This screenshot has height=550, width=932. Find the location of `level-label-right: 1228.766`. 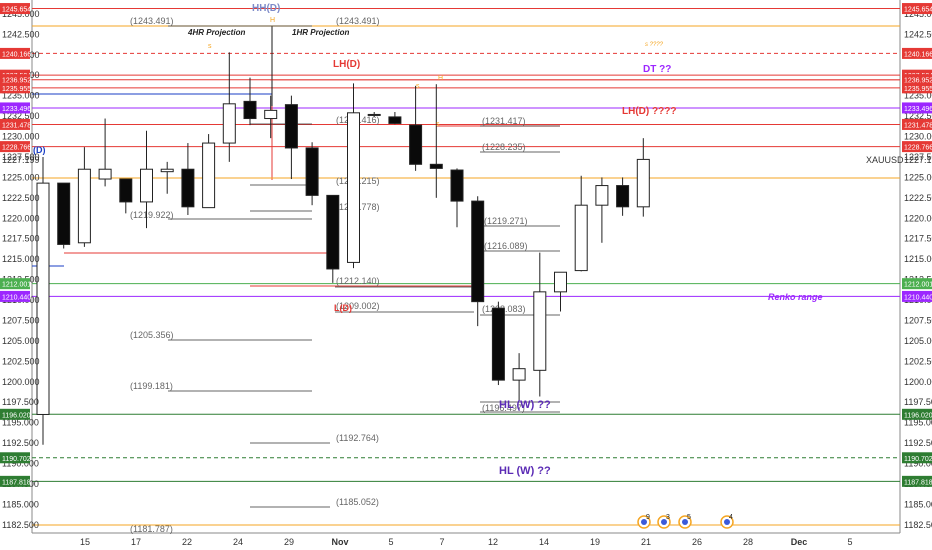

level-label-right: 1228.766 is located at coordinates (918, 148).